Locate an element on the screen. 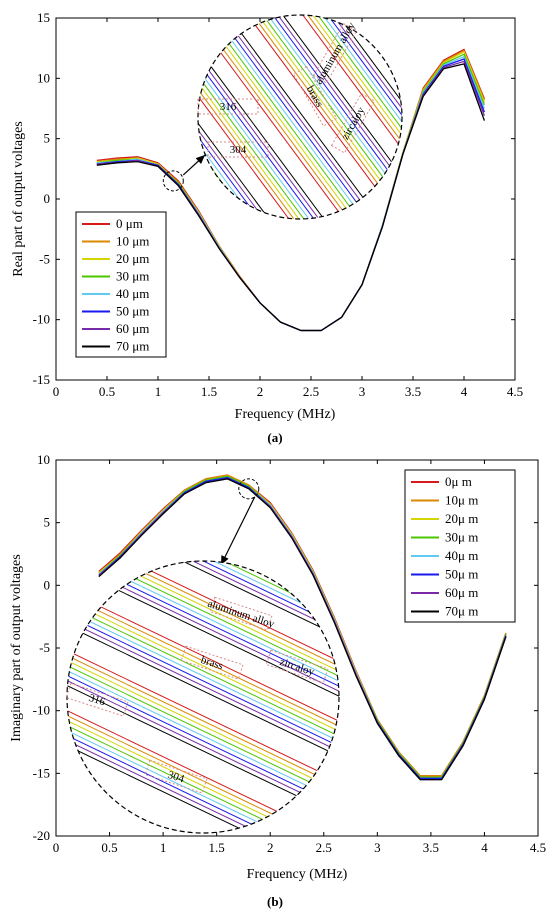 This screenshot has height=918, width=550. xlabel-a: Frequency (MHz) is located at coordinates (285, 414).